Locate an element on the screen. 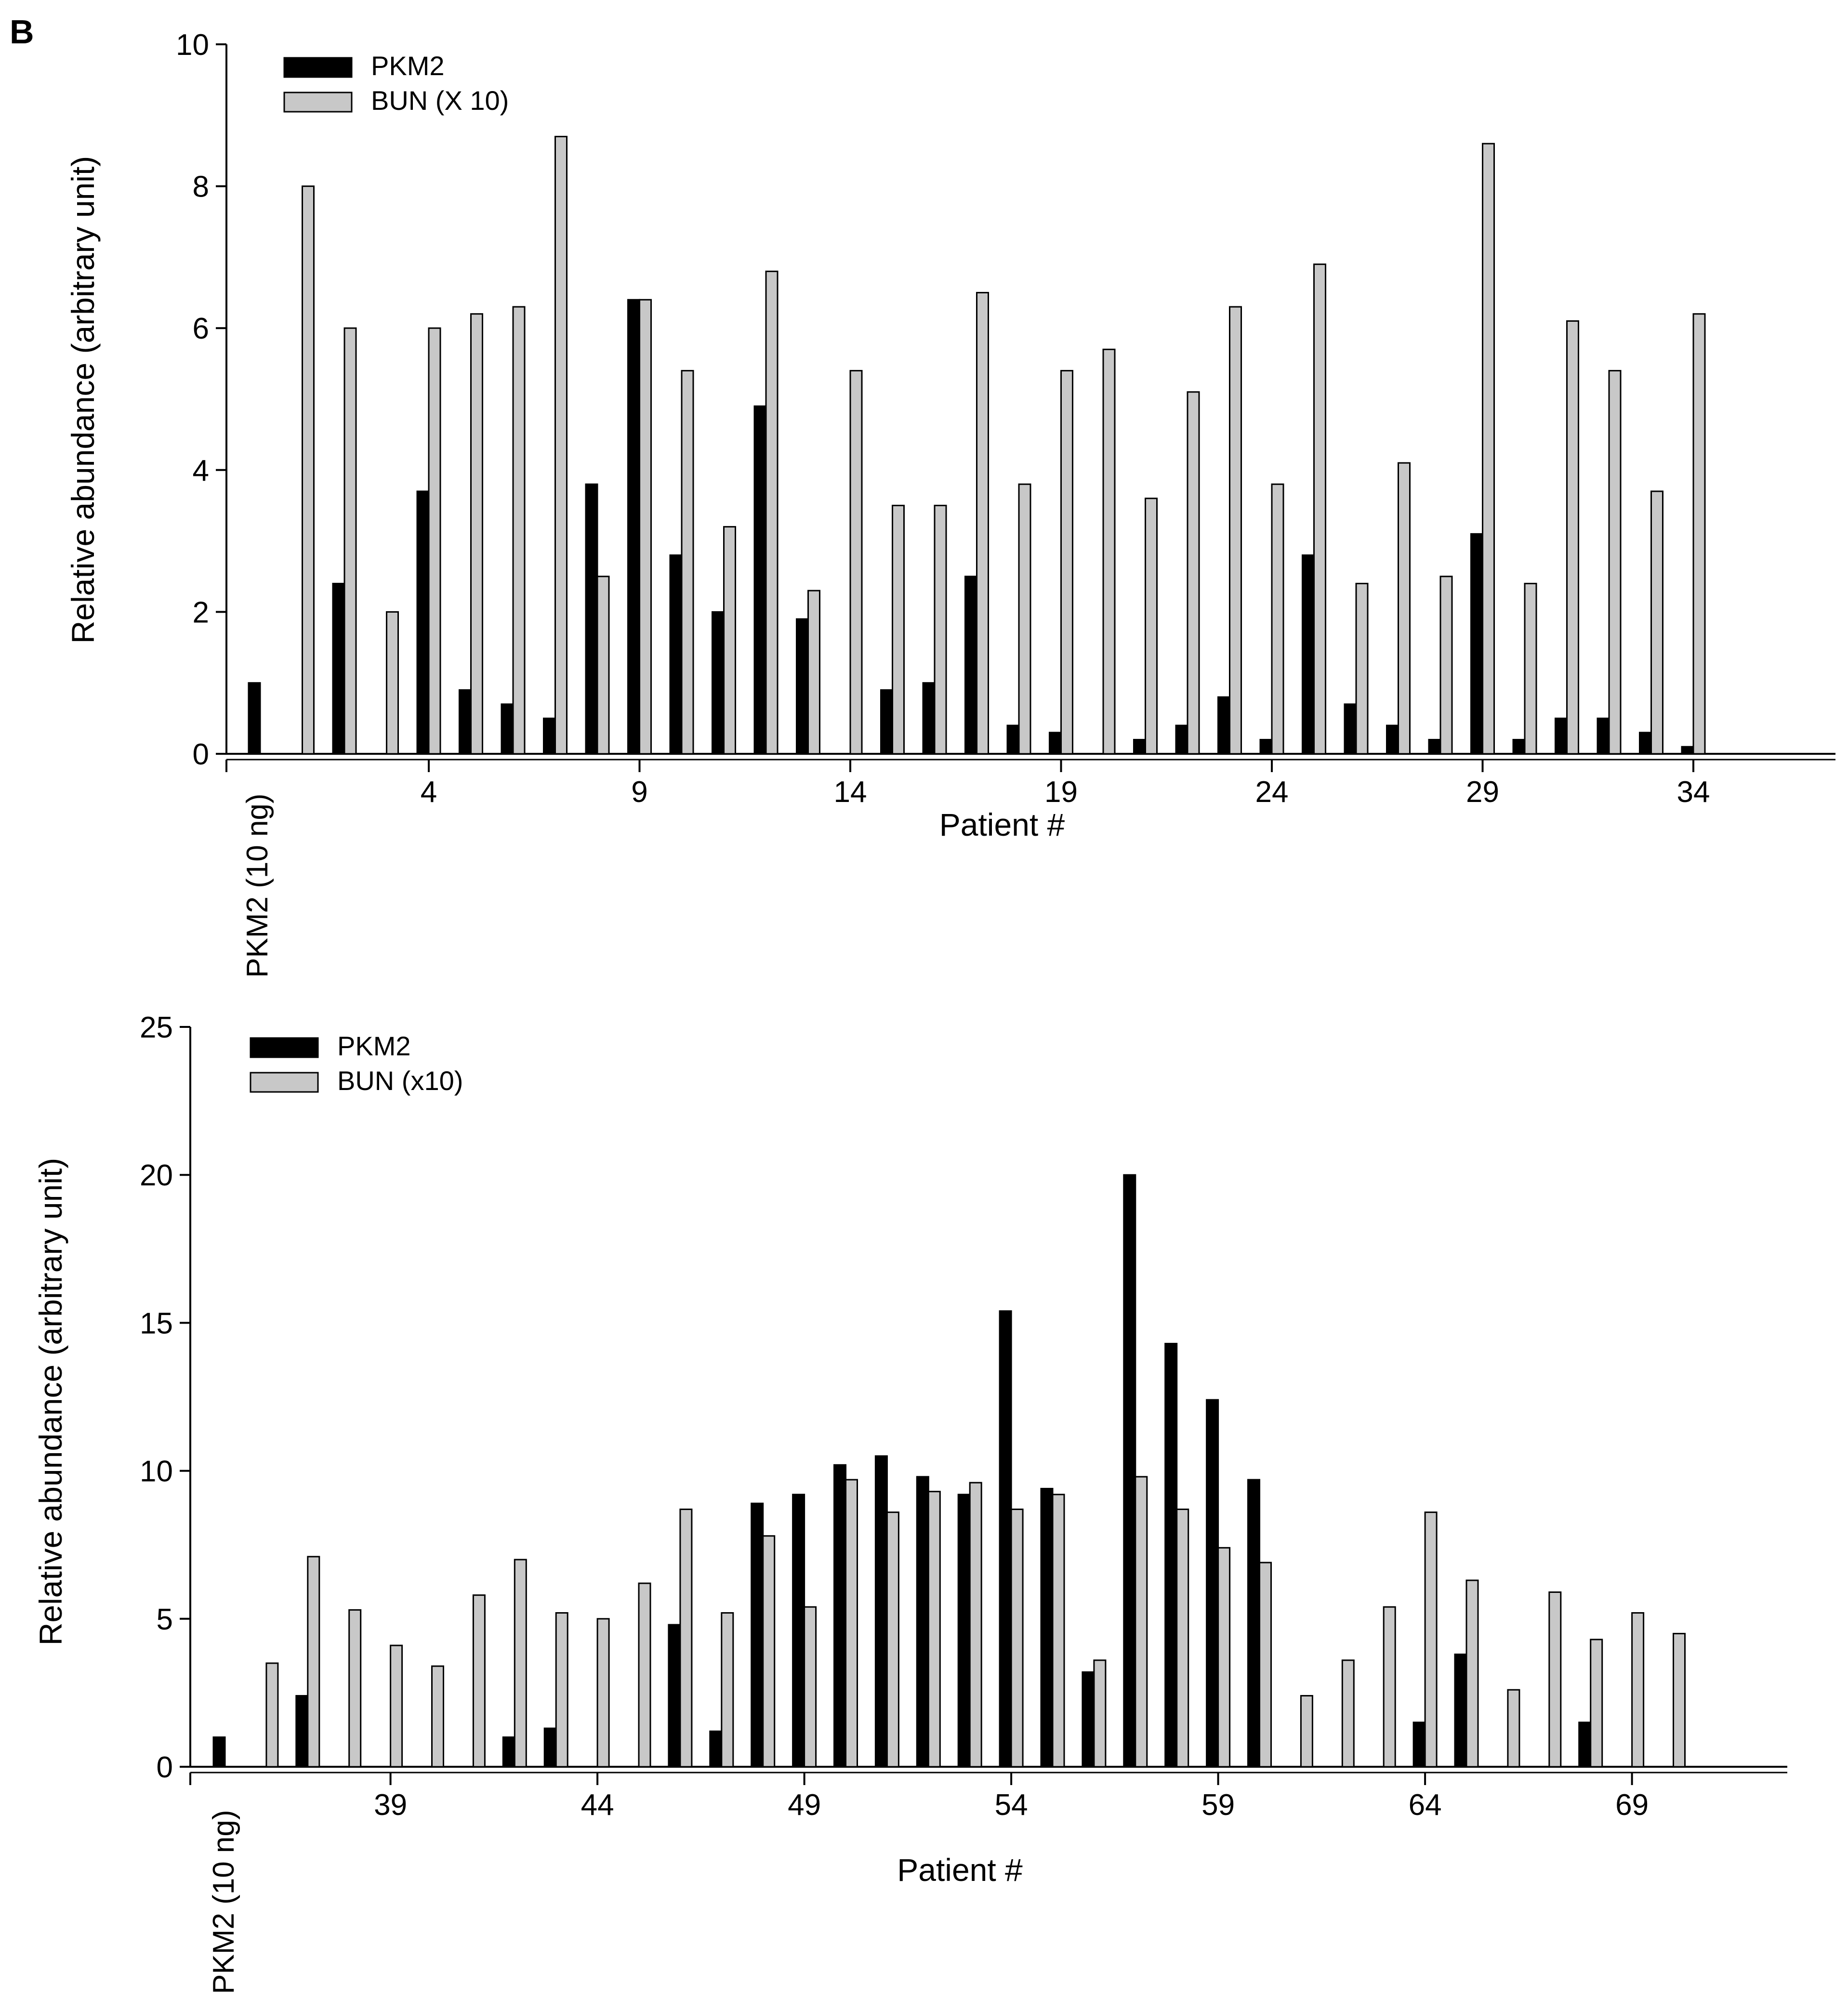 The height and width of the screenshot is (1997, 1848). y-tick-label: 5 is located at coordinates (165, 1619).